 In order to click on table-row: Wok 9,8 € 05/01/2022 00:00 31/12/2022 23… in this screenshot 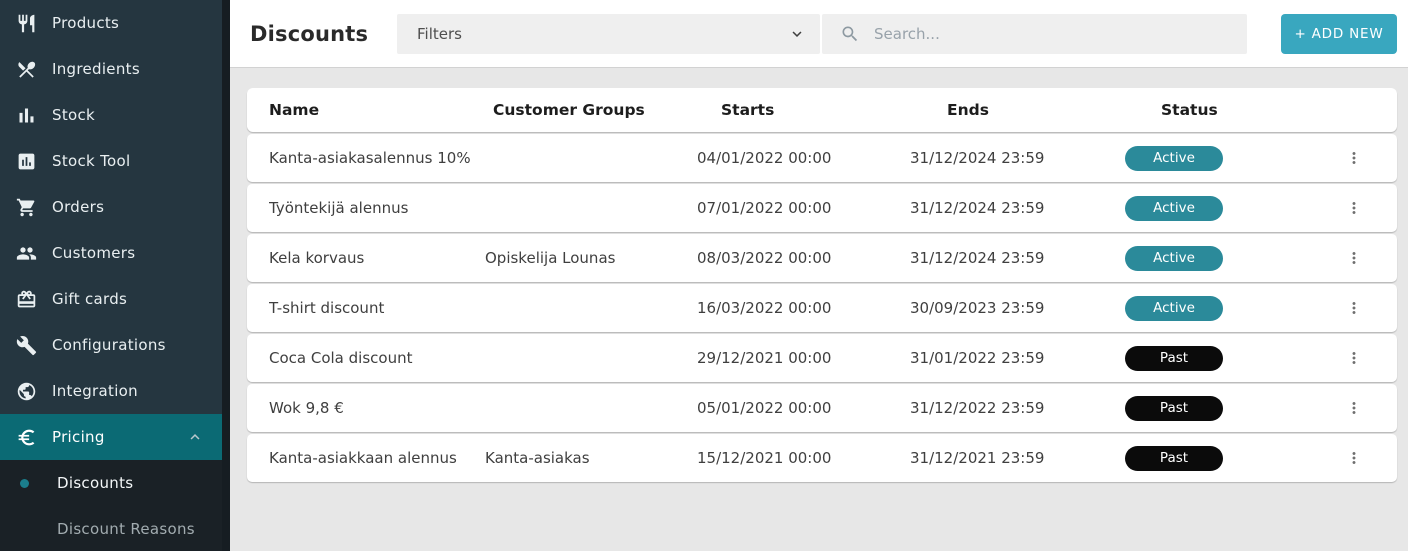, I will do `click(822, 408)`.